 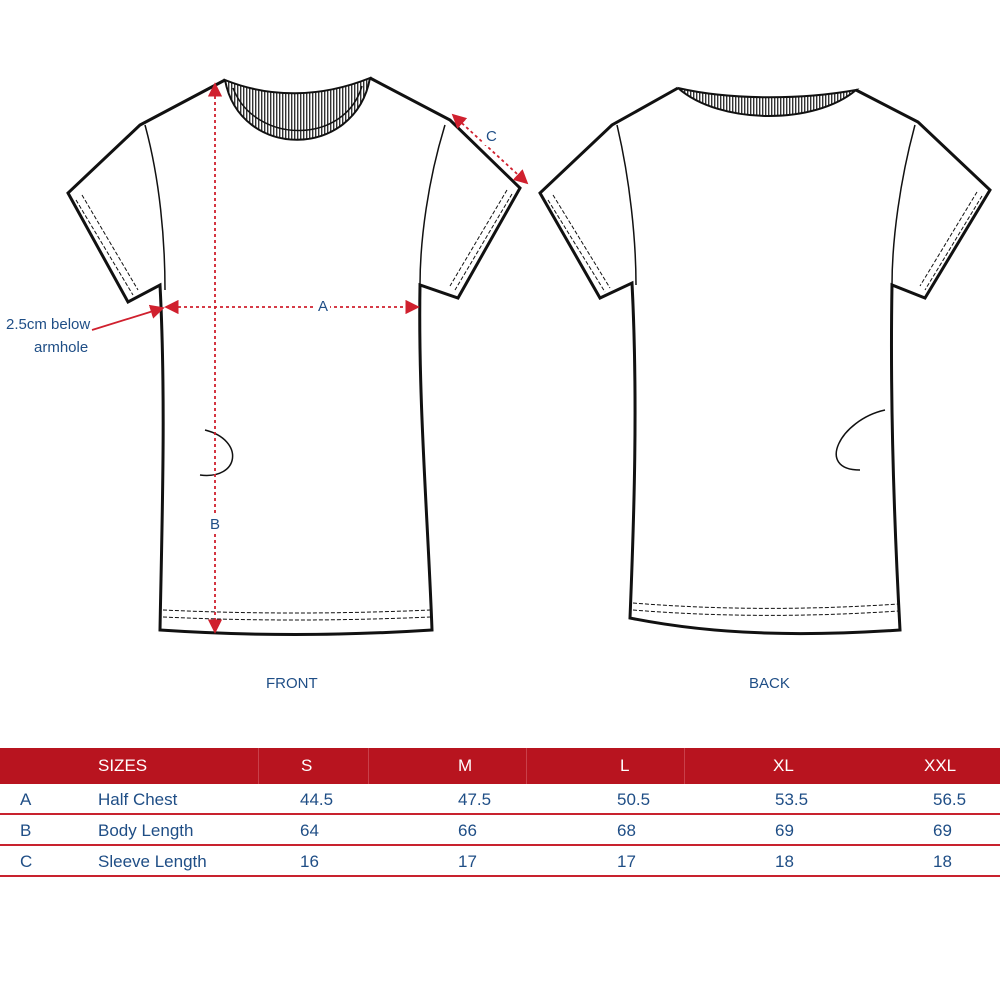 I want to click on cell: 50.5, so click(x=634, y=799).